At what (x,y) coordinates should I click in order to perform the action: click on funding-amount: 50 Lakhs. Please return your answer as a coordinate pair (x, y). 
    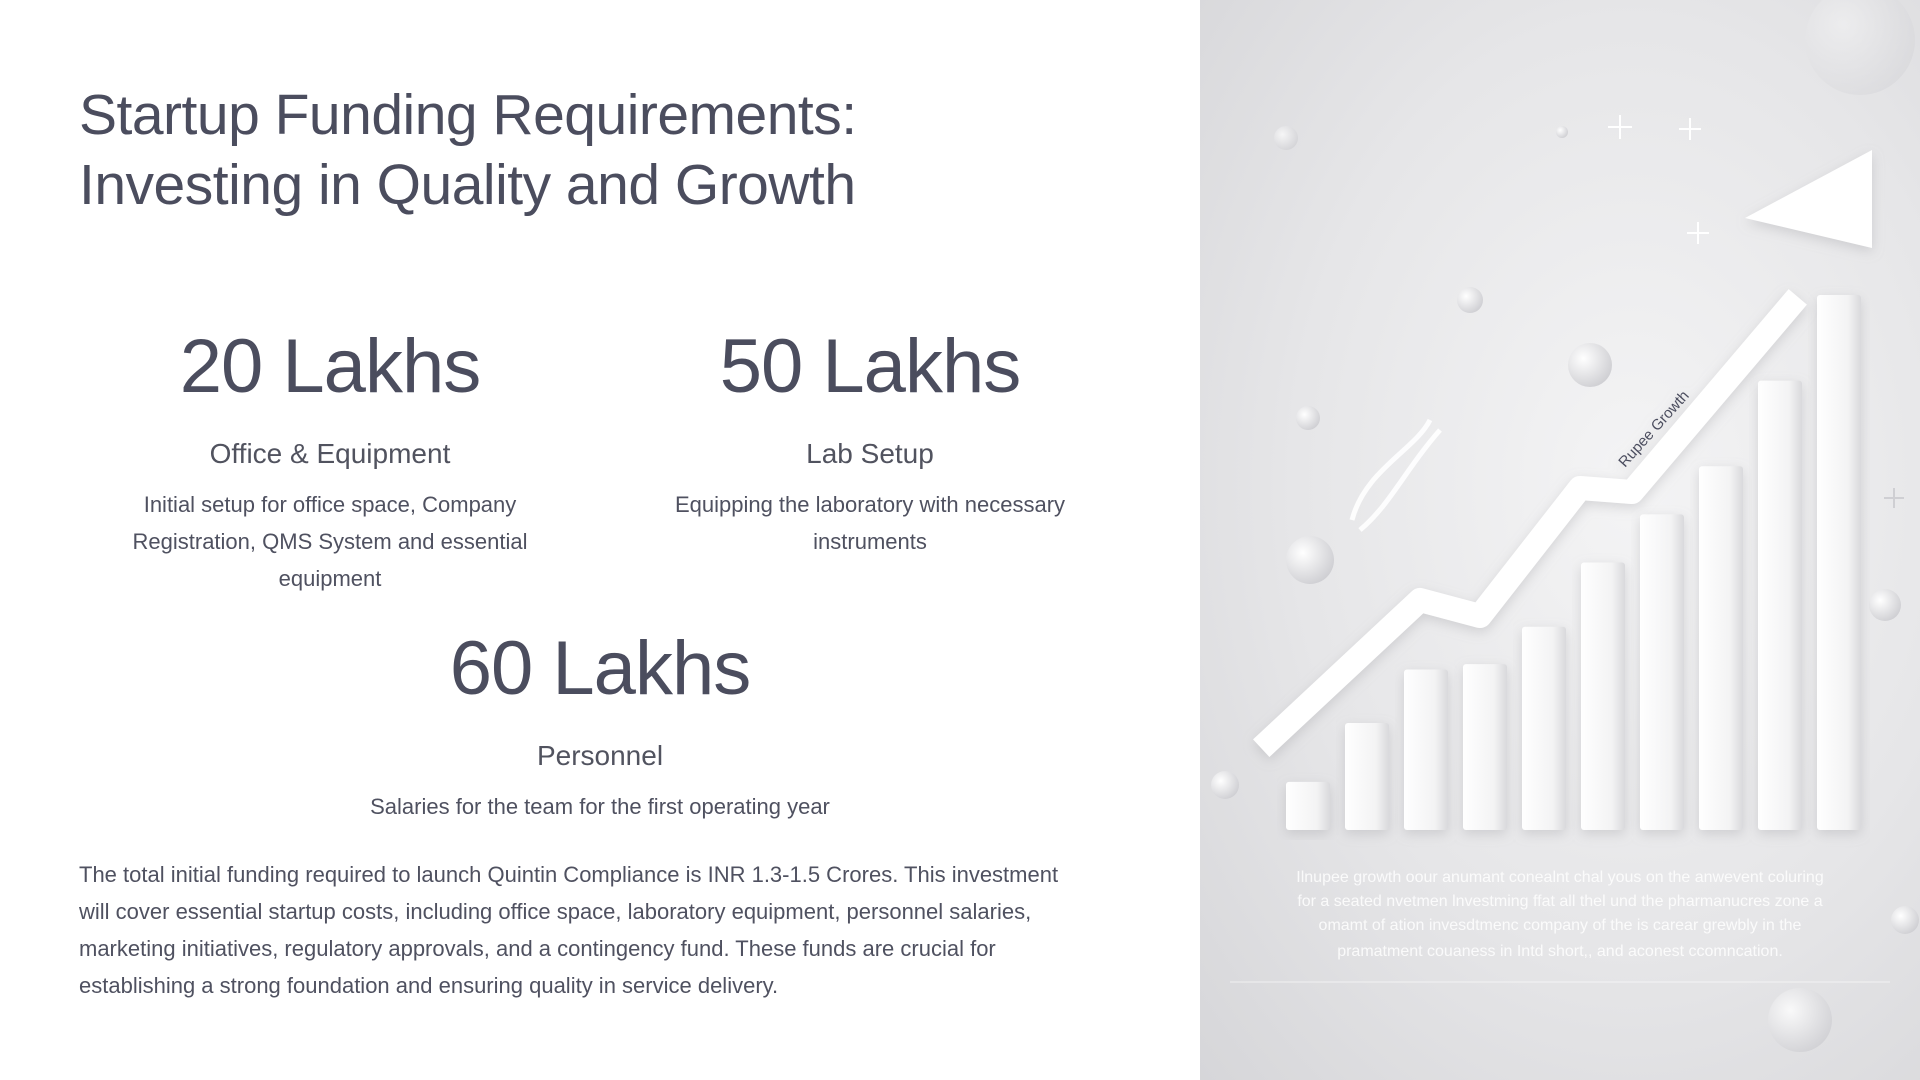
    Looking at the image, I should click on (870, 366).